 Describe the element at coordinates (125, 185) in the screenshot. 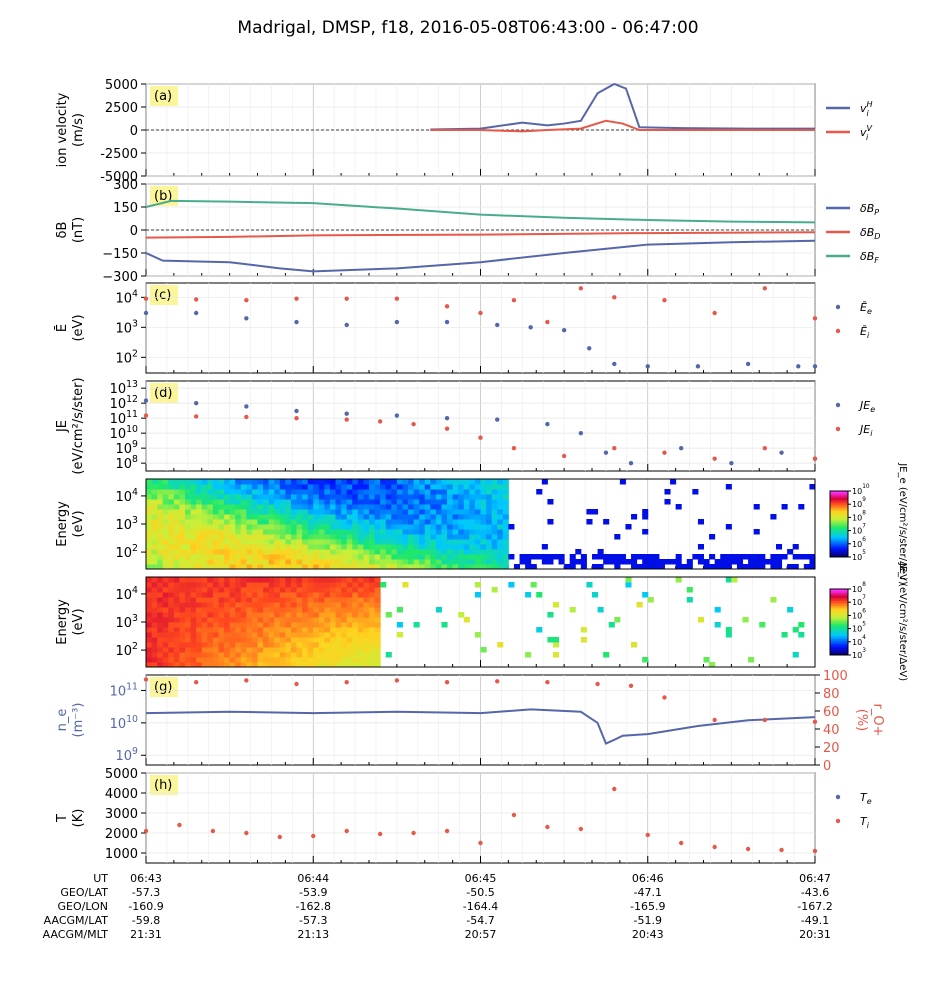

I see `y-tick-label-1: 300` at that location.